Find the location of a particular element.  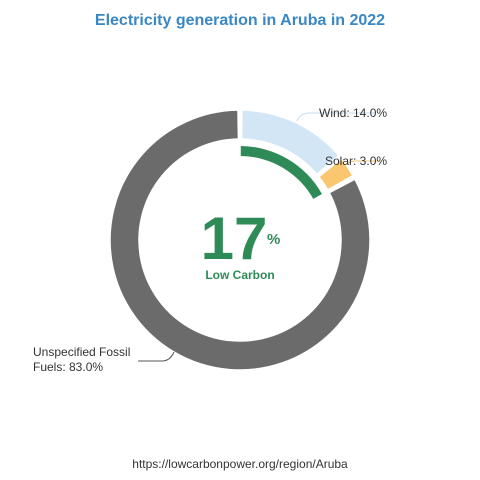

slice-label-solar: Solar: 3.0% is located at coordinates (356, 161).